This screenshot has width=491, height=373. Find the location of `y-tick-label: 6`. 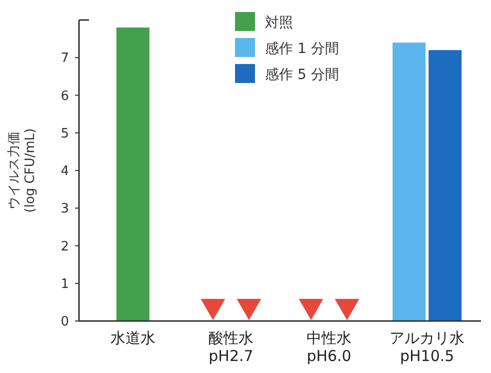

y-tick-label: 6 is located at coordinates (64, 96).